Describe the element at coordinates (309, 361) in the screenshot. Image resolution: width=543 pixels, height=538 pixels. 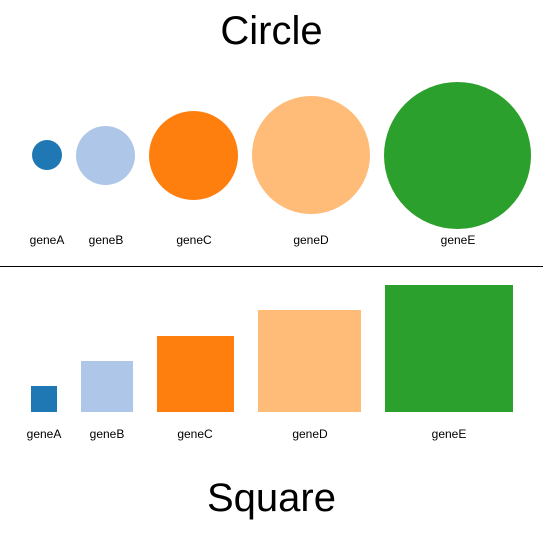
I see `square-geneD` at that location.